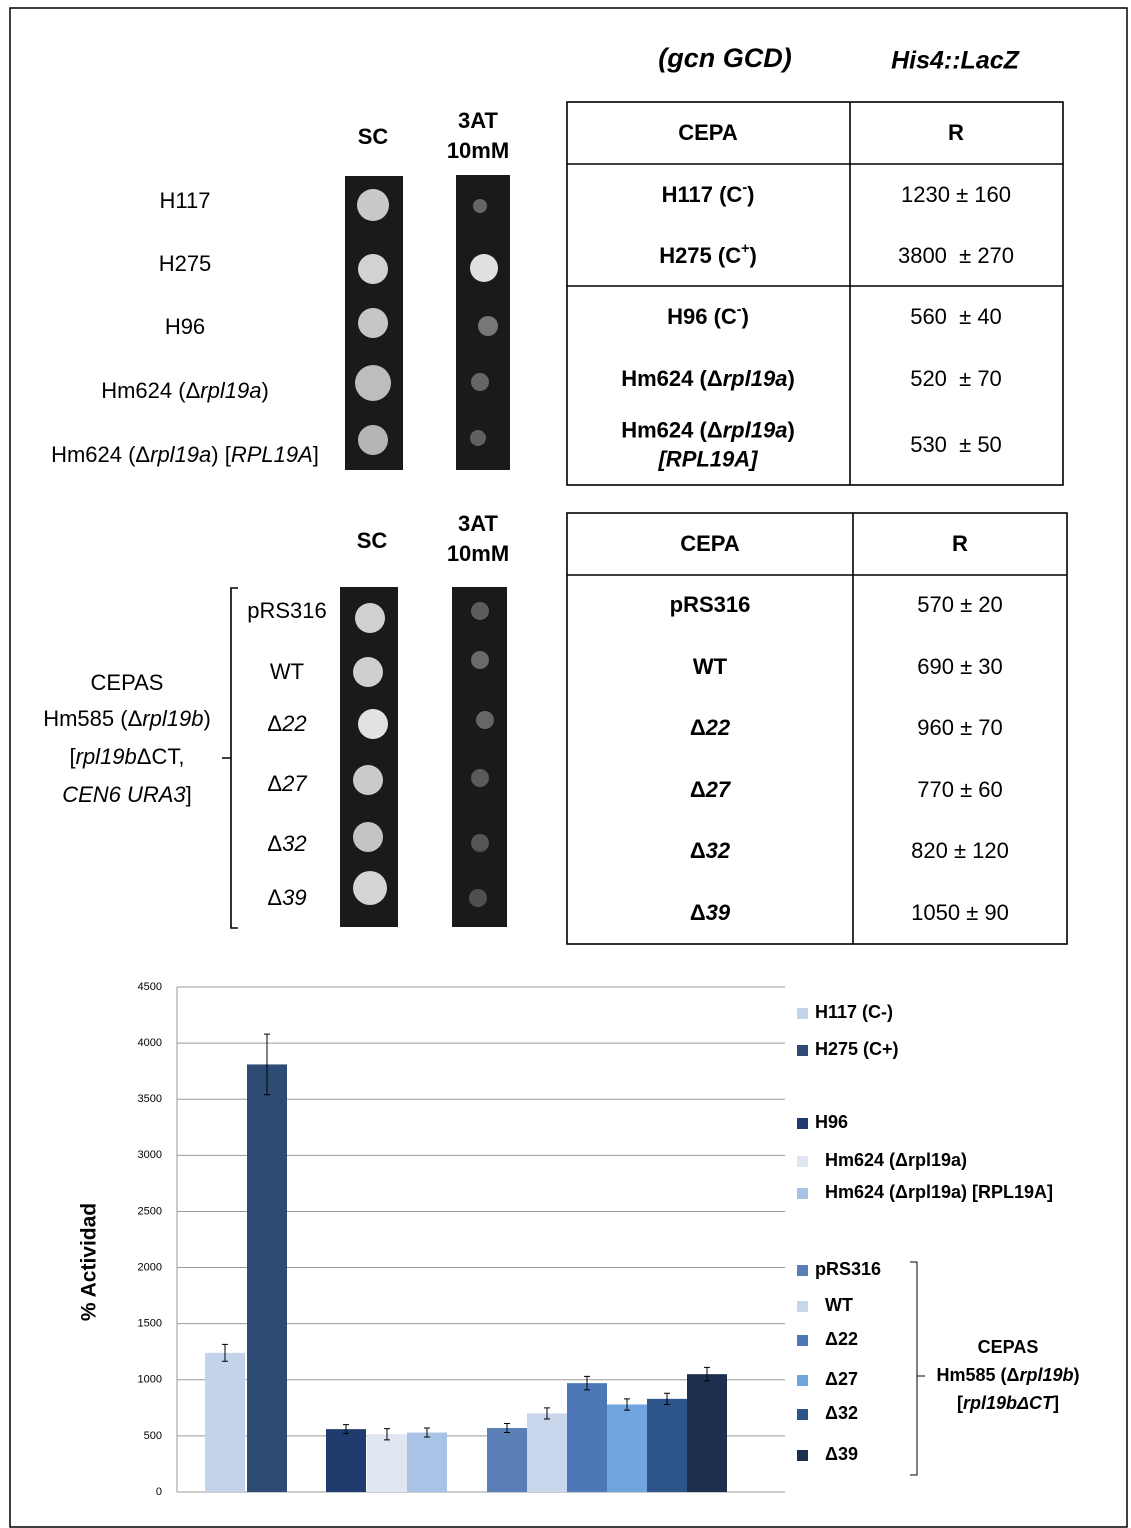  Describe the element at coordinates (150, 1267) in the screenshot. I see `y-tick-label: 2000` at that location.